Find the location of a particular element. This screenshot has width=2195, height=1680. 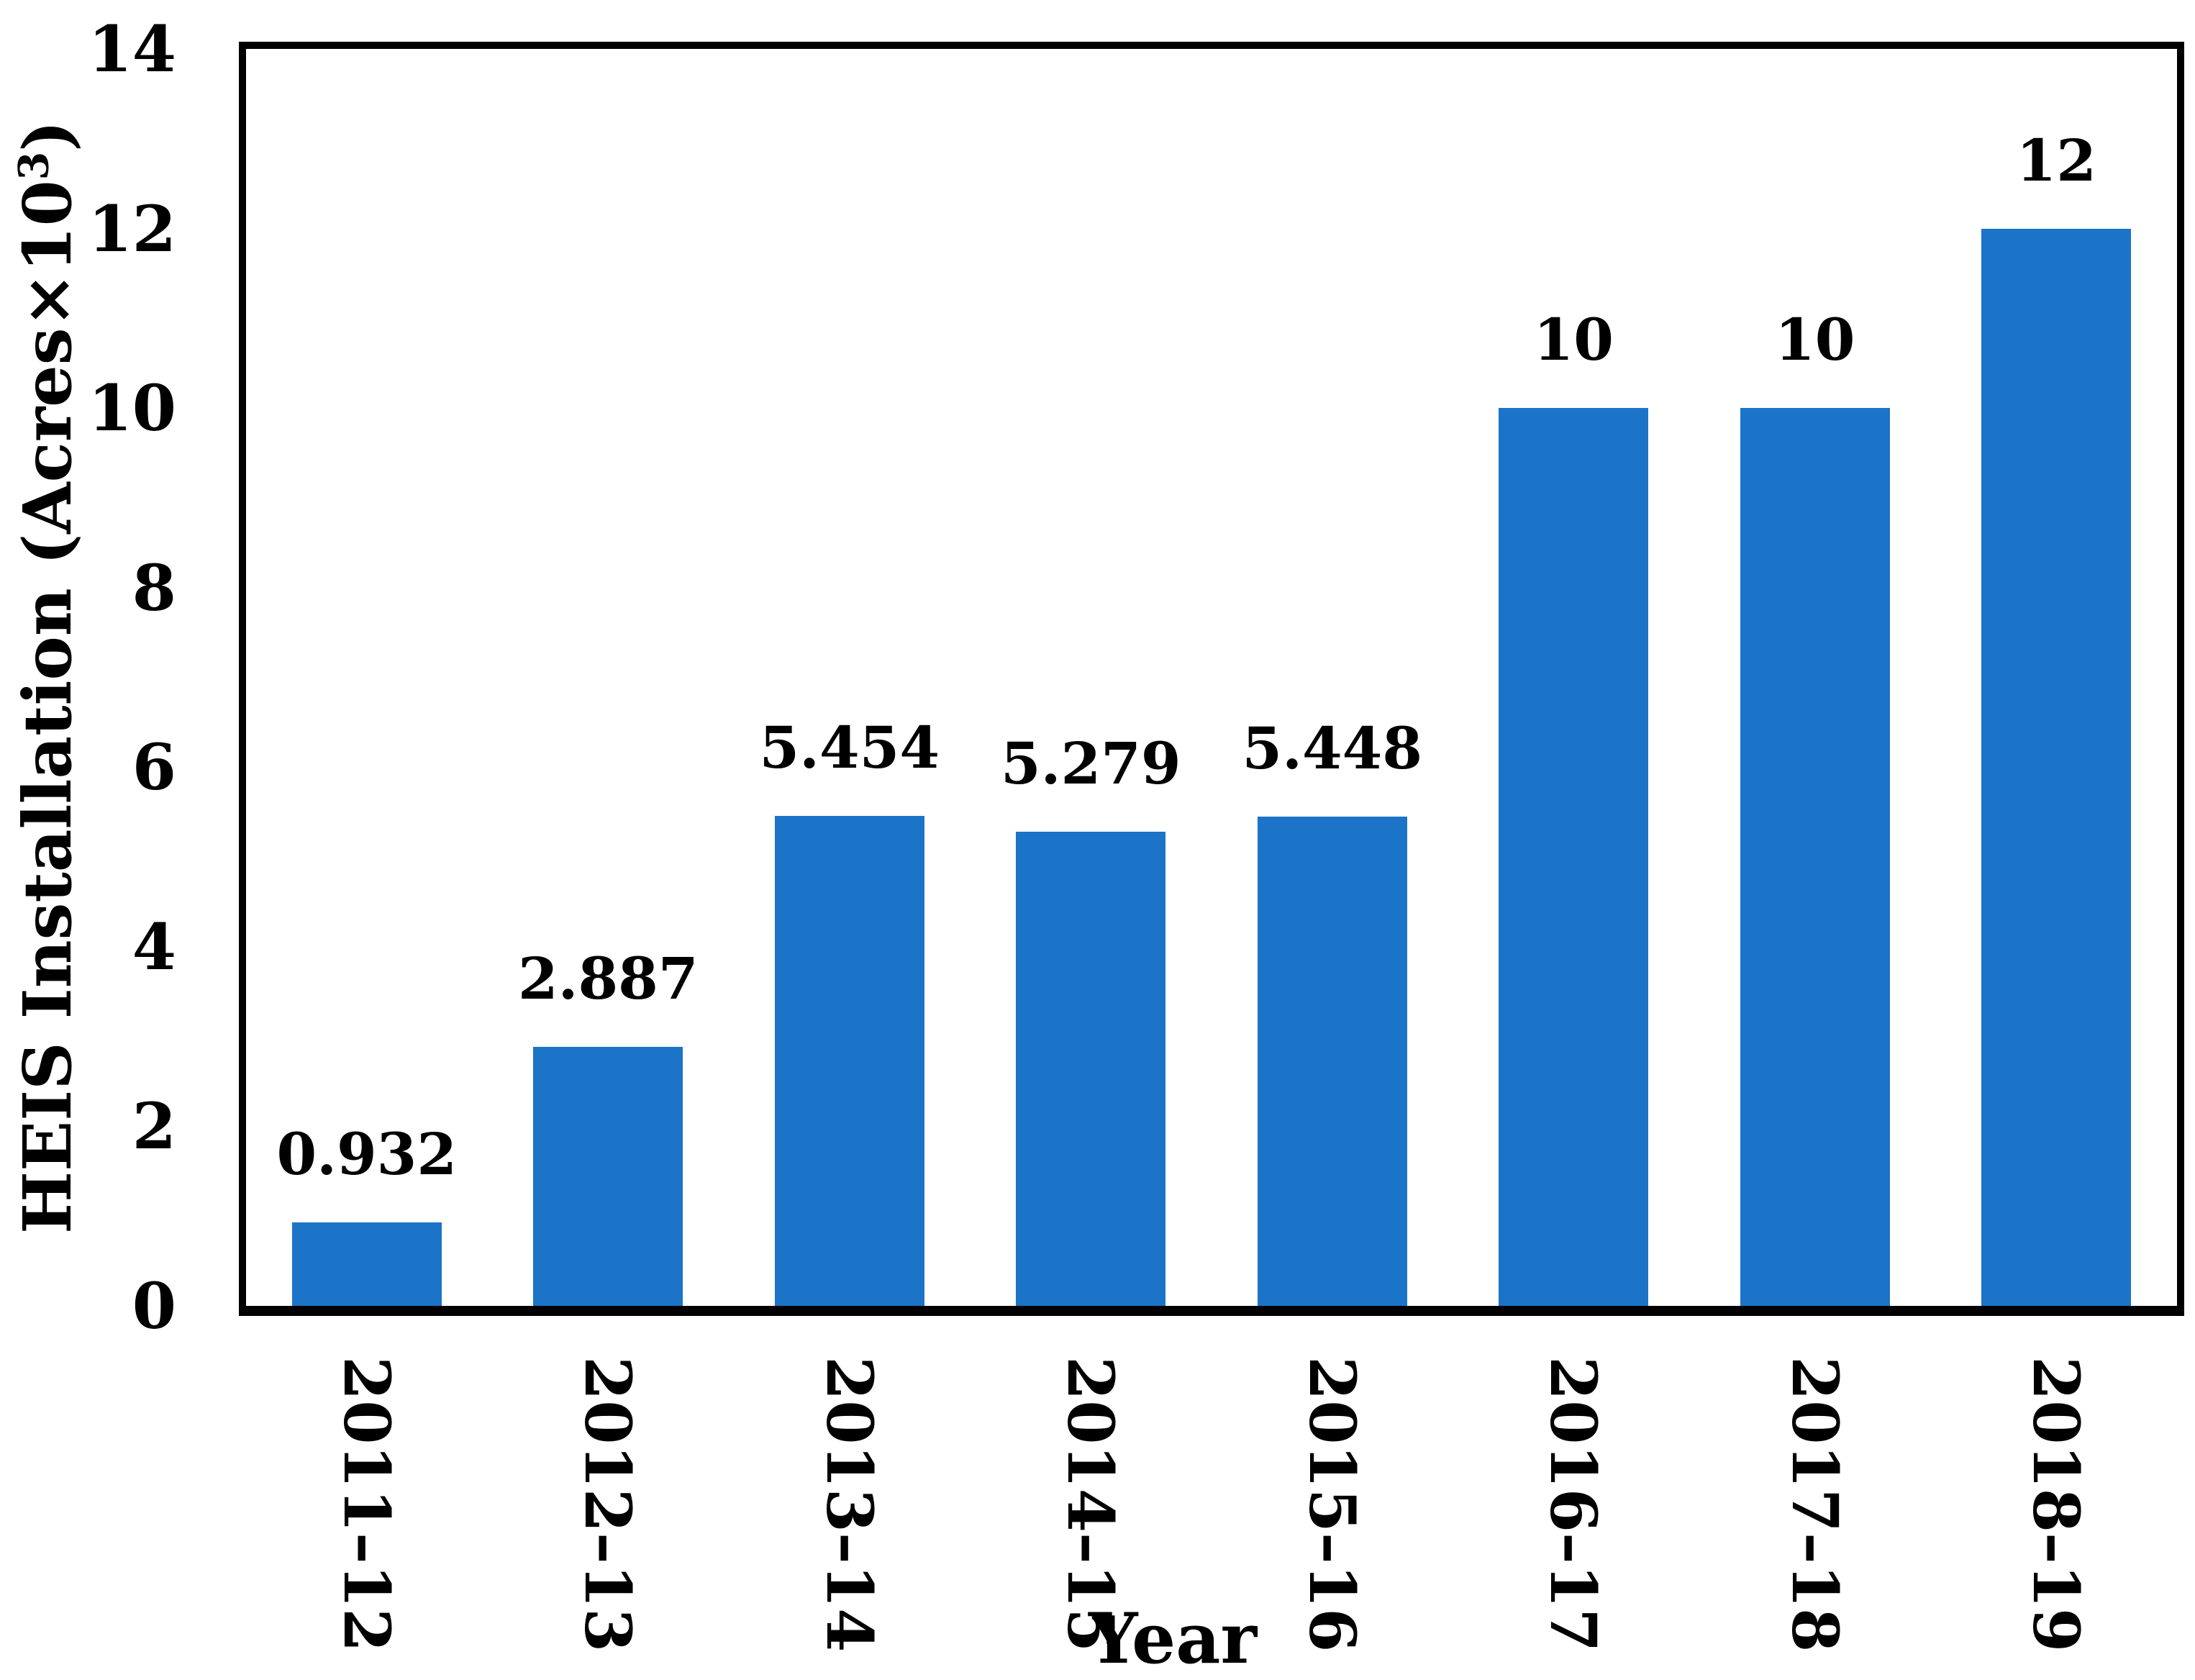

x-tick-label-2012–13: 2012–13 is located at coordinates (608, 1504).